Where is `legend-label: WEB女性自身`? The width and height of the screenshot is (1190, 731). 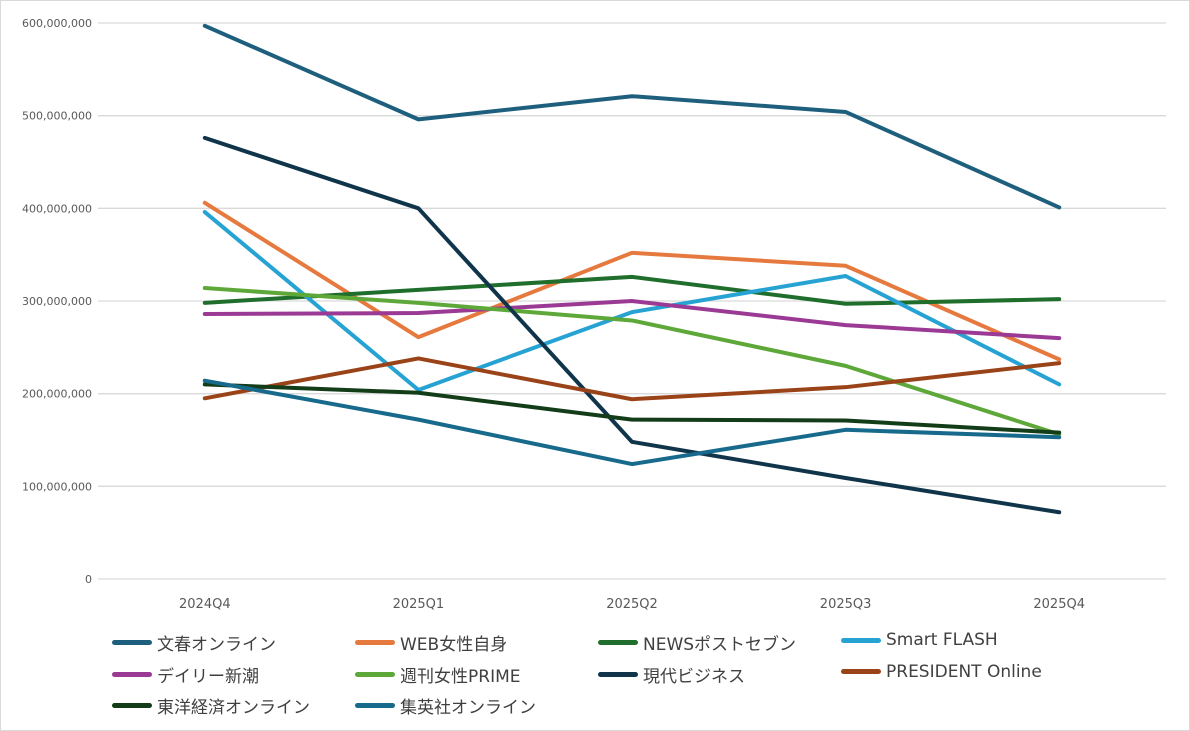
legend-label: WEB女性自身 is located at coordinates (454, 645).